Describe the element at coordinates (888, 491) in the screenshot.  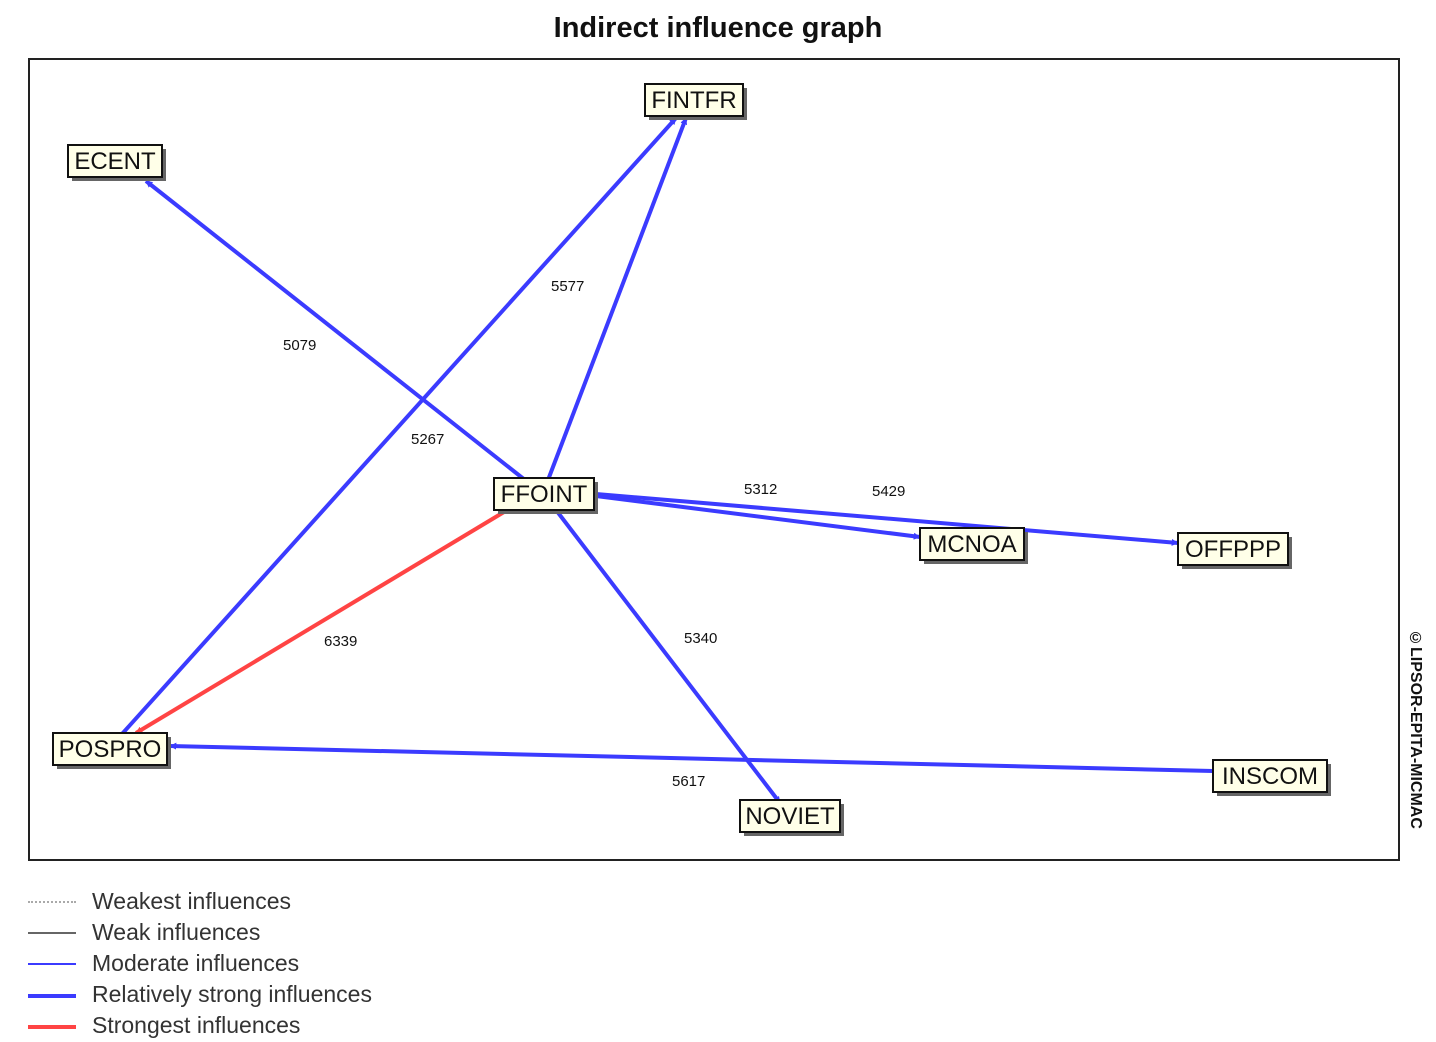
I see `edge-label: 5429` at that location.